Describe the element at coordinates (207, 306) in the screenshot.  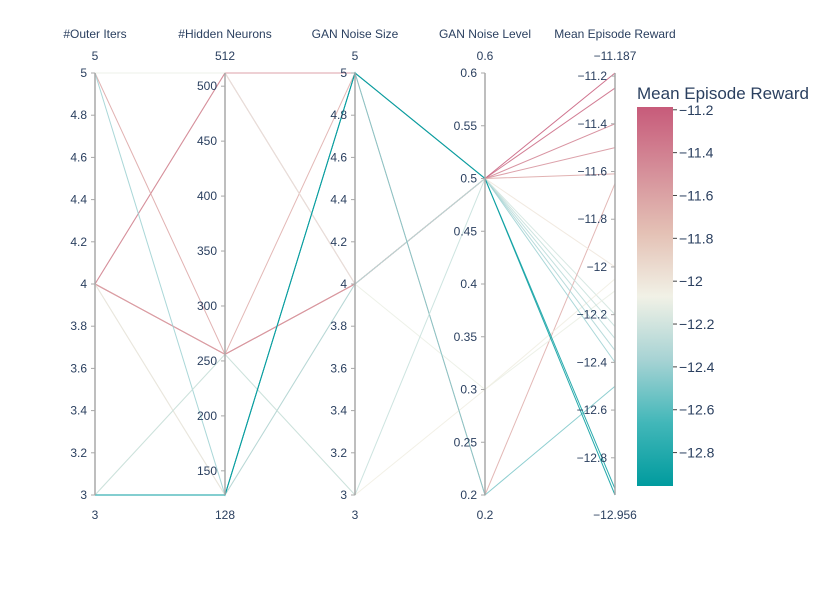
I see `axis-tick-label: 300` at that location.